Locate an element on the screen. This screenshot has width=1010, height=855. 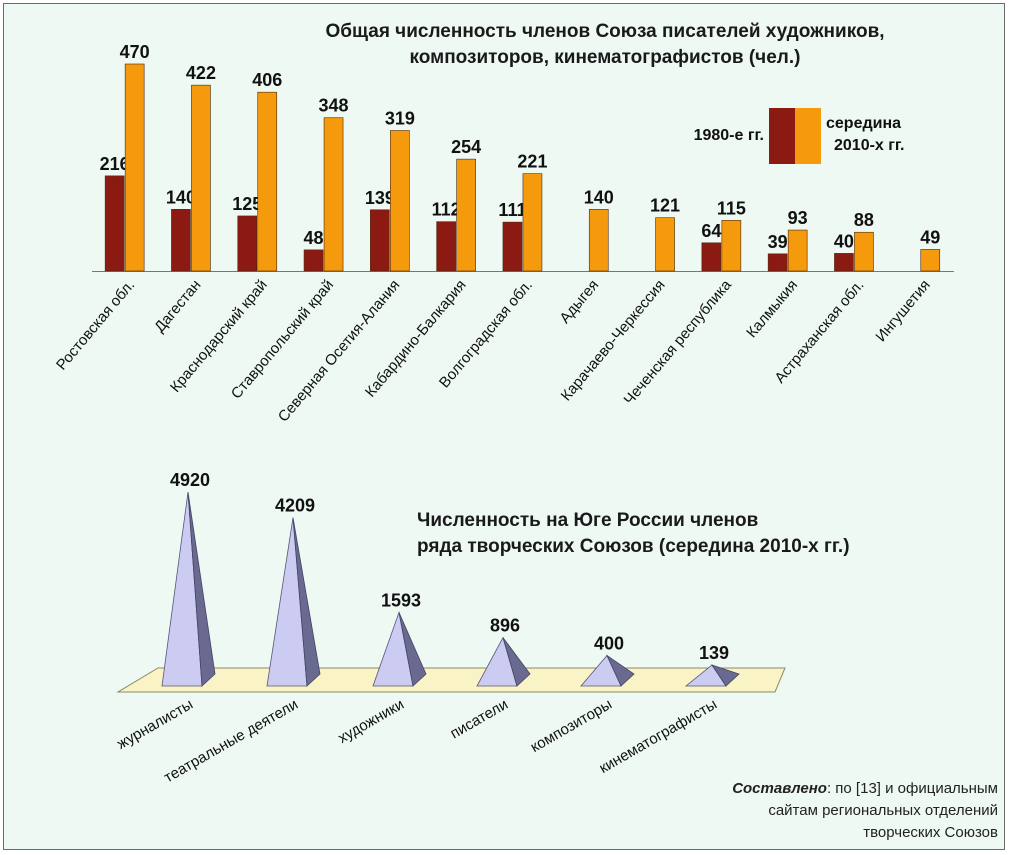
data-label-1980-волгоградская-обл: 111 is located at coordinates (512, 210).